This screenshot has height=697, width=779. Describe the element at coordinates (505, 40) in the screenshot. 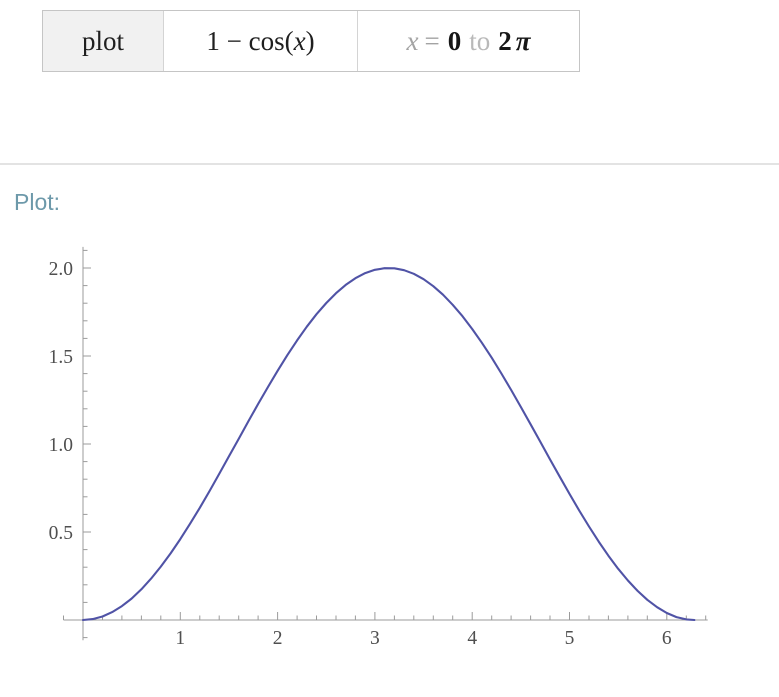

I see `range-end-coefficient: 2` at that location.